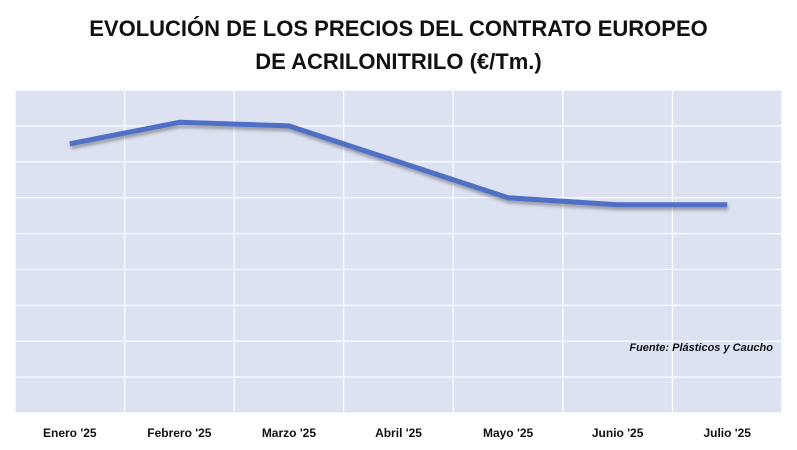 The width and height of the screenshot is (797, 450). I want to click on x-tick-label: Febrero '25, so click(179, 433).